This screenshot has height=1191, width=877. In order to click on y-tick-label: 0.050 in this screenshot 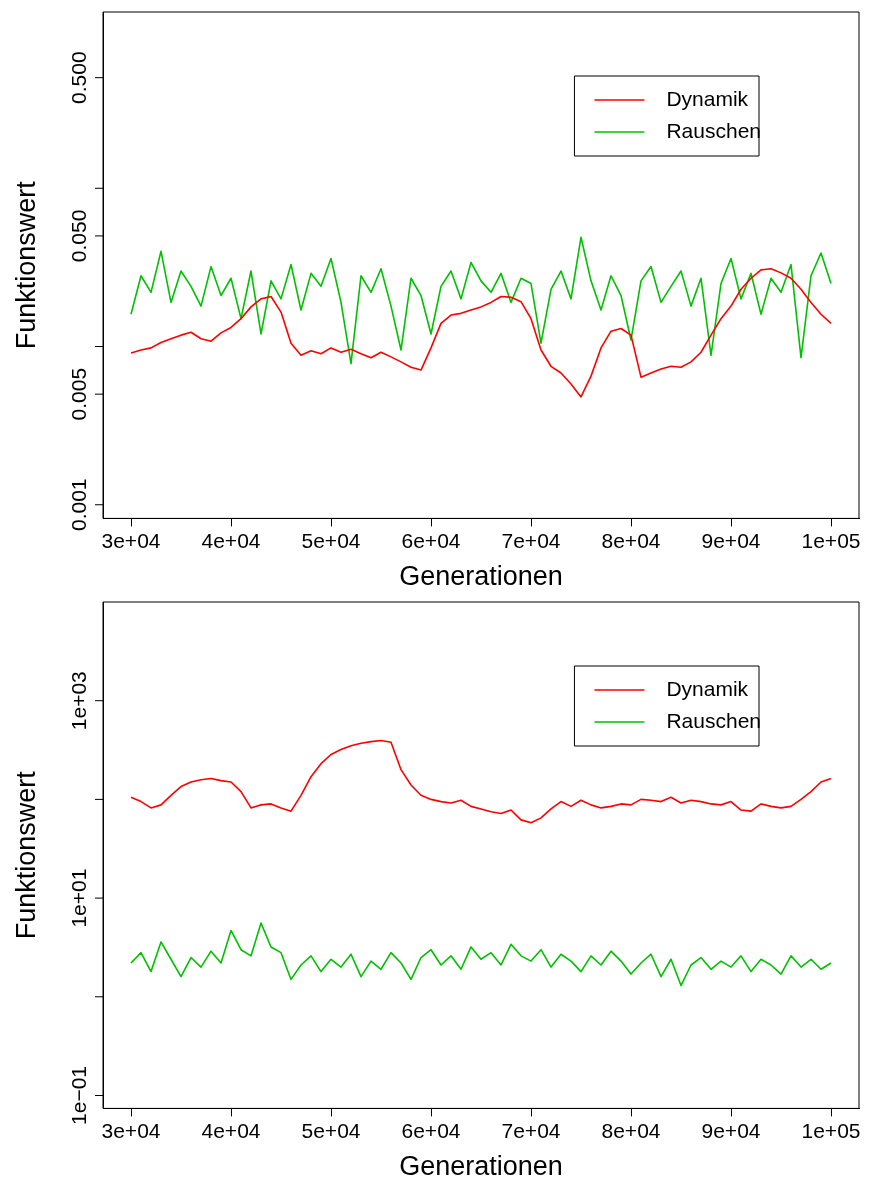, I will do `click(79, 236)`.